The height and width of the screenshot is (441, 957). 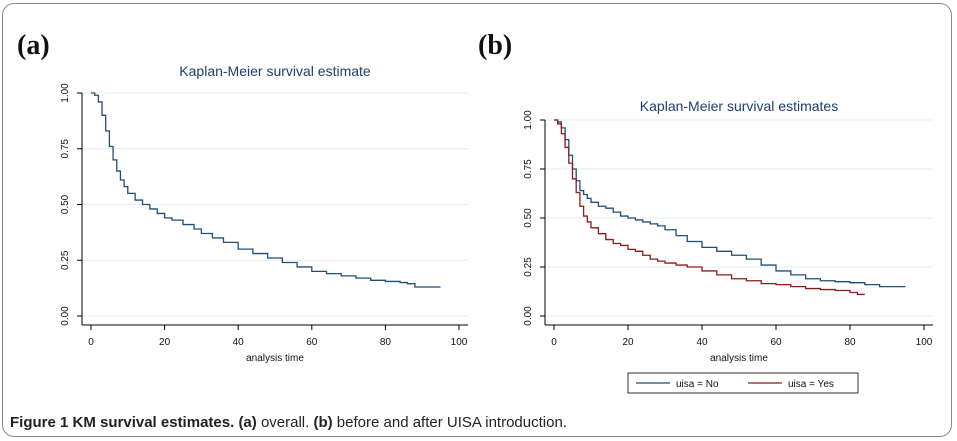 I want to click on panel-b-label: (b), so click(x=495, y=45).